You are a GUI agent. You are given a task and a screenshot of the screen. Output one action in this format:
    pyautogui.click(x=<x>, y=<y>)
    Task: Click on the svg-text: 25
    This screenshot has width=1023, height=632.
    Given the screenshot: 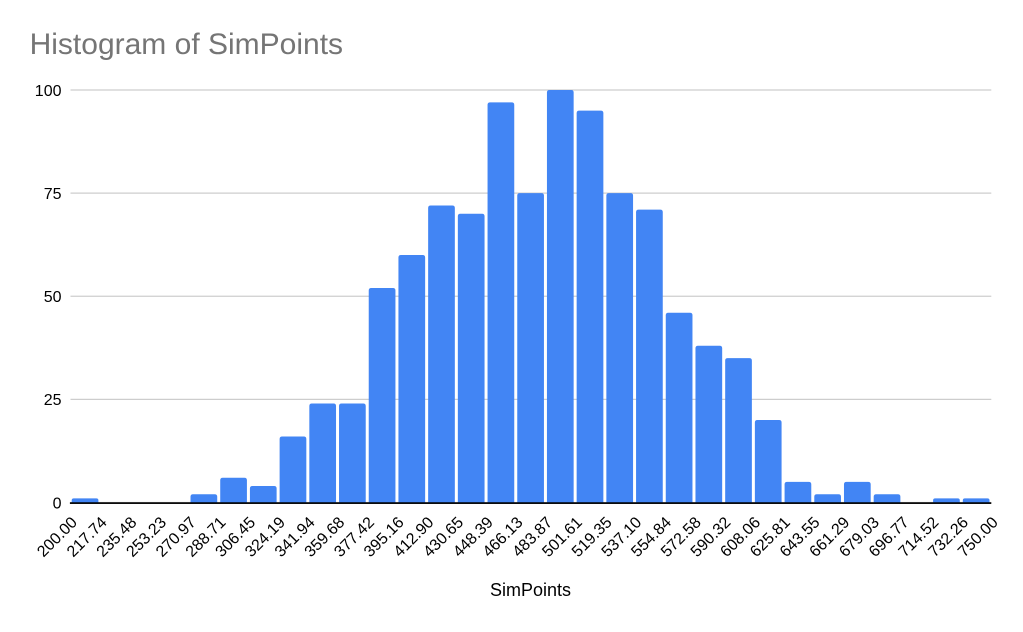 What is the action you would take?
    pyautogui.click(x=53, y=400)
    